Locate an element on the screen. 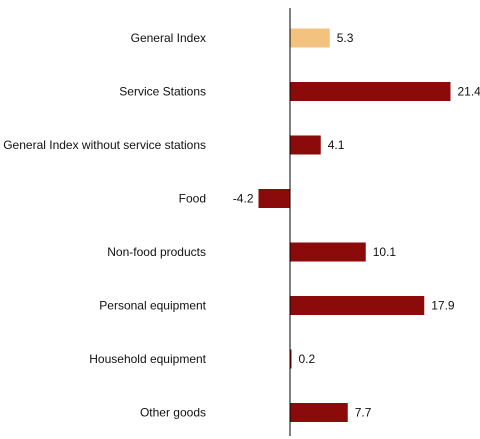 Image resolution: width=480 pixels, height=439 pixels. category-label-0: General Index is located at coordinates (168, 38).